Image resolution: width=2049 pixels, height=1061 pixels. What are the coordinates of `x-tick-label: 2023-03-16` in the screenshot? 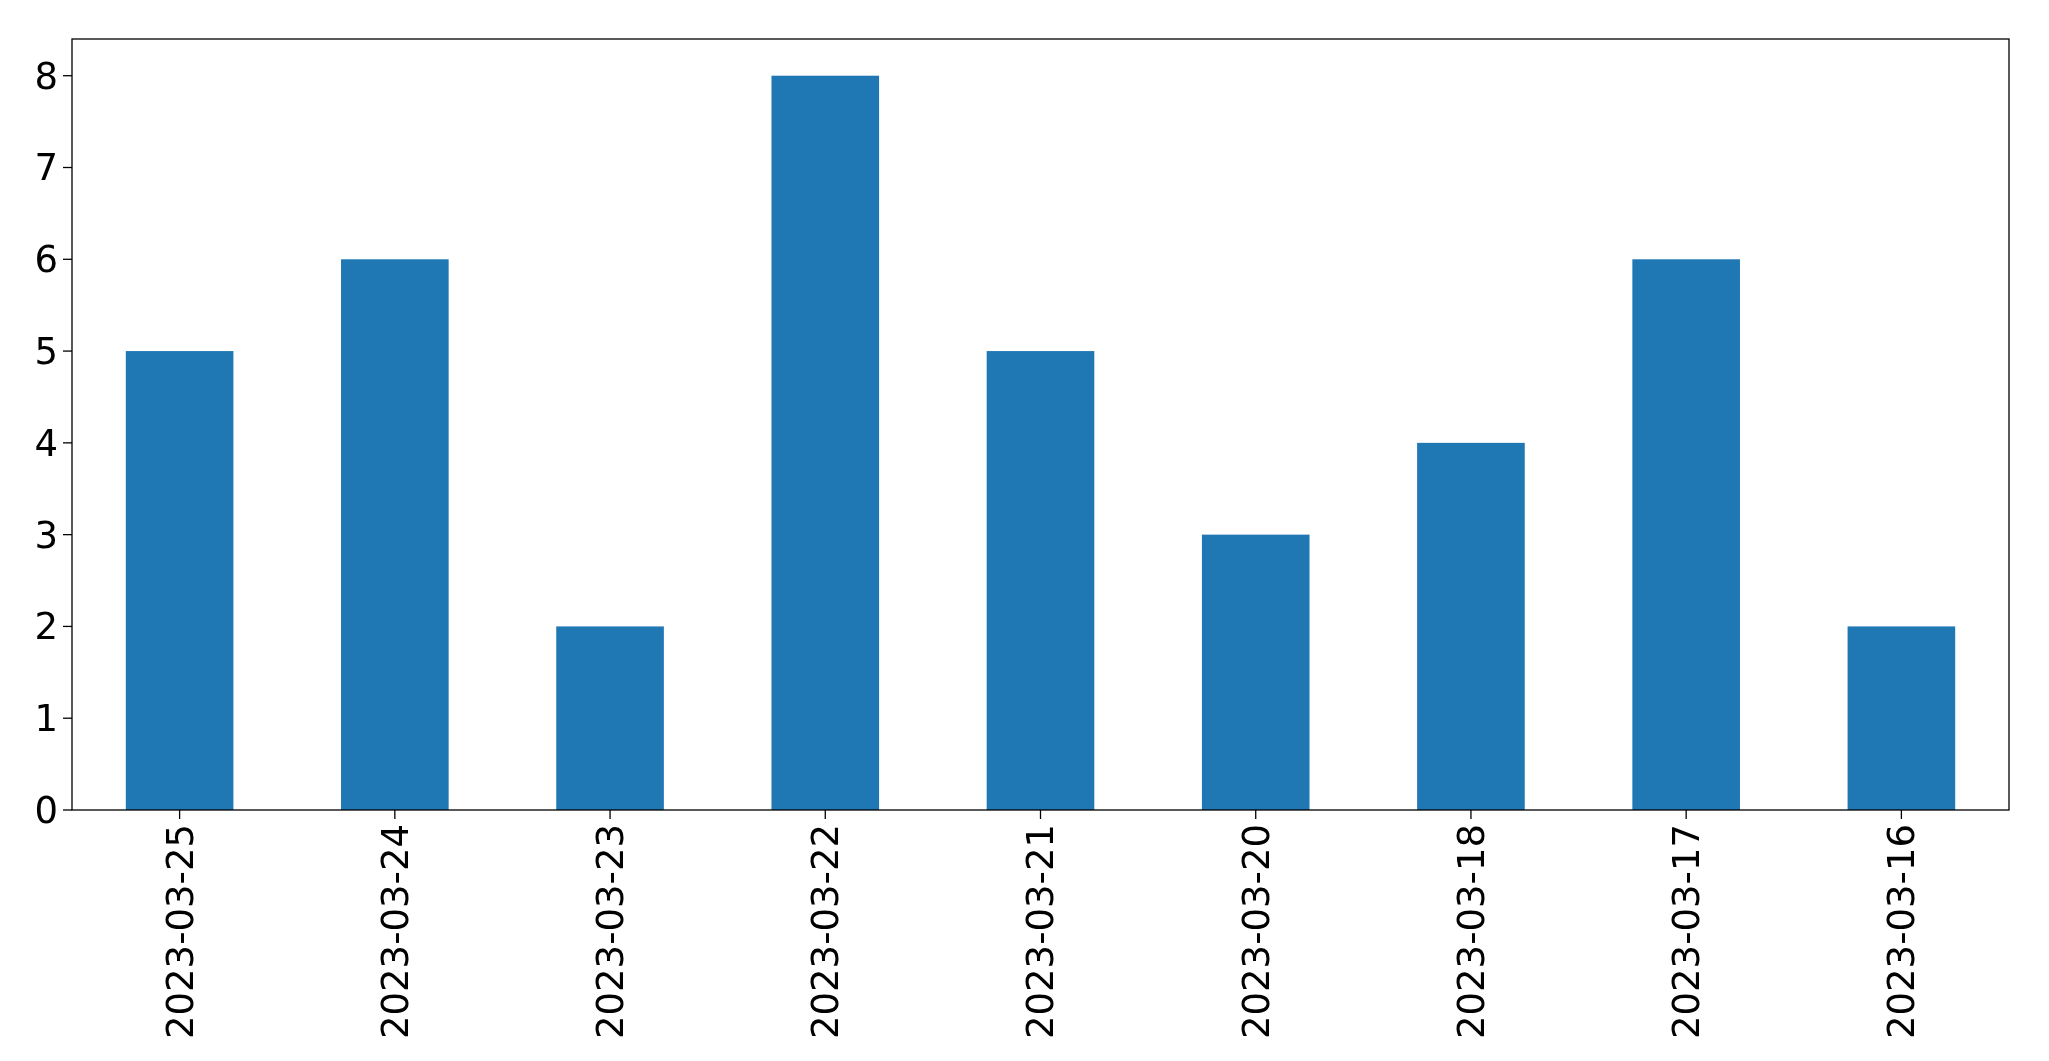 It's located at (1902, 932).